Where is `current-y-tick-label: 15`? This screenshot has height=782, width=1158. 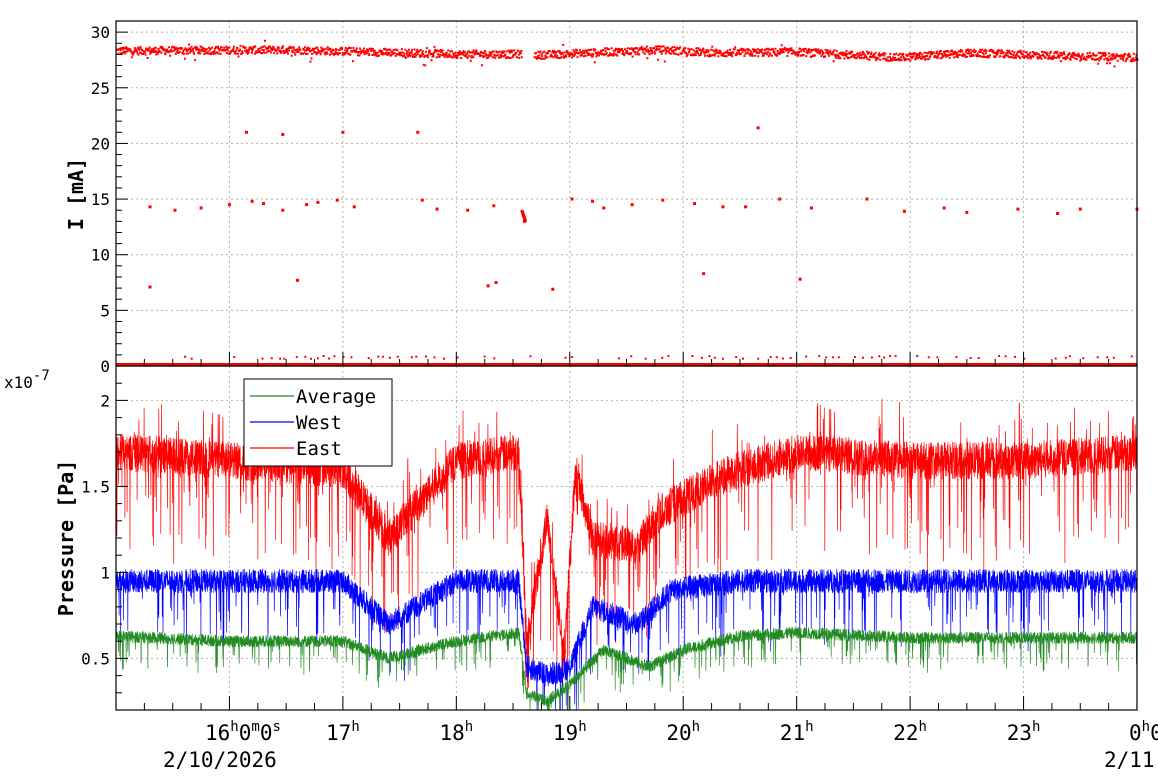 current-y-tick-label: 15 is located at coordinates (100, 199).